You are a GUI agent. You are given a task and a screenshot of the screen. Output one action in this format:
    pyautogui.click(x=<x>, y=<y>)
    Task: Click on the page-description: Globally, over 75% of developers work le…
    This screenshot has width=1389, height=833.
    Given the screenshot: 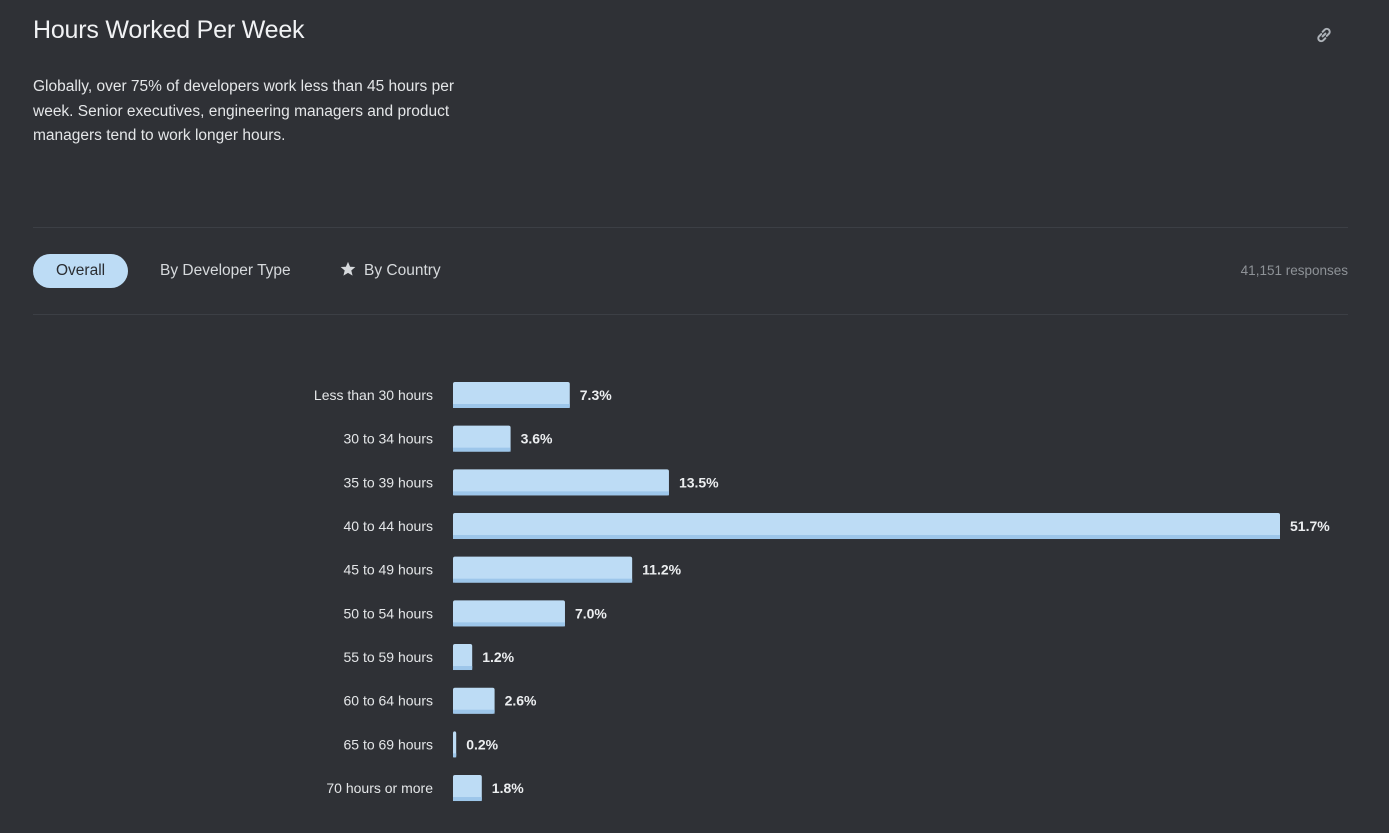 What is the action you would take?
    pyautogui.click(x=244, y=111)
    